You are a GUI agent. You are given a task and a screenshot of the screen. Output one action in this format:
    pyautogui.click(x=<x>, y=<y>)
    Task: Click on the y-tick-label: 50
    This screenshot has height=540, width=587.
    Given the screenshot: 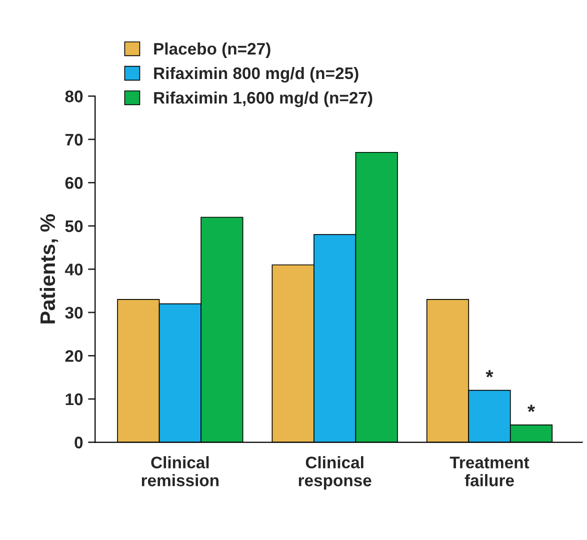 What is the action you would take?
    pyautogui.click(x=74, y=226)
    